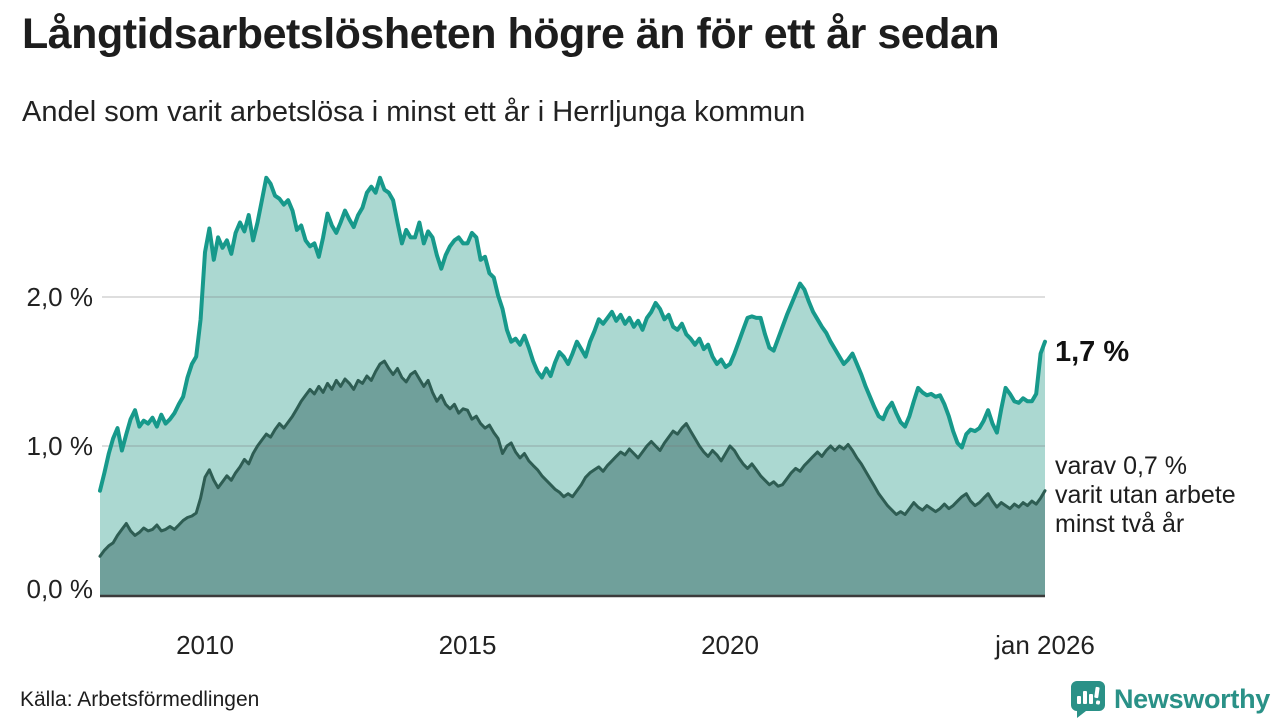 This screenshot has height=720, width=1280. What do you see at coordinates (1121, 466) in the screenshot?
I see `inner-annotation-line1: varav 0,7 %` at bounding box center [1121, 466].